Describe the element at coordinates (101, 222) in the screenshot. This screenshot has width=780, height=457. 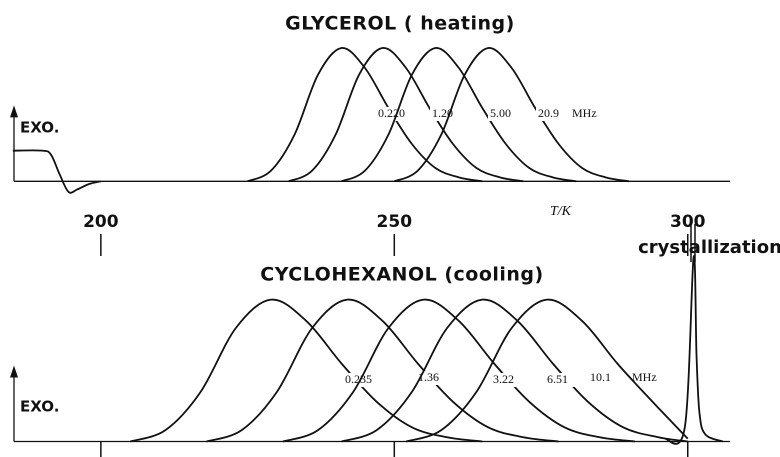
I see `x-tick-label: 200` at that location.